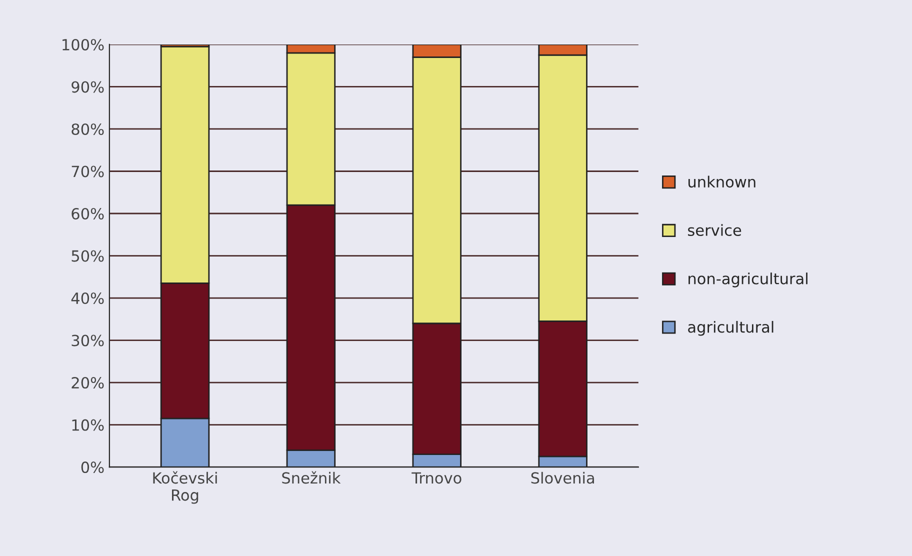  I want to click on y-tick-label: 100%, so click(83, 44).